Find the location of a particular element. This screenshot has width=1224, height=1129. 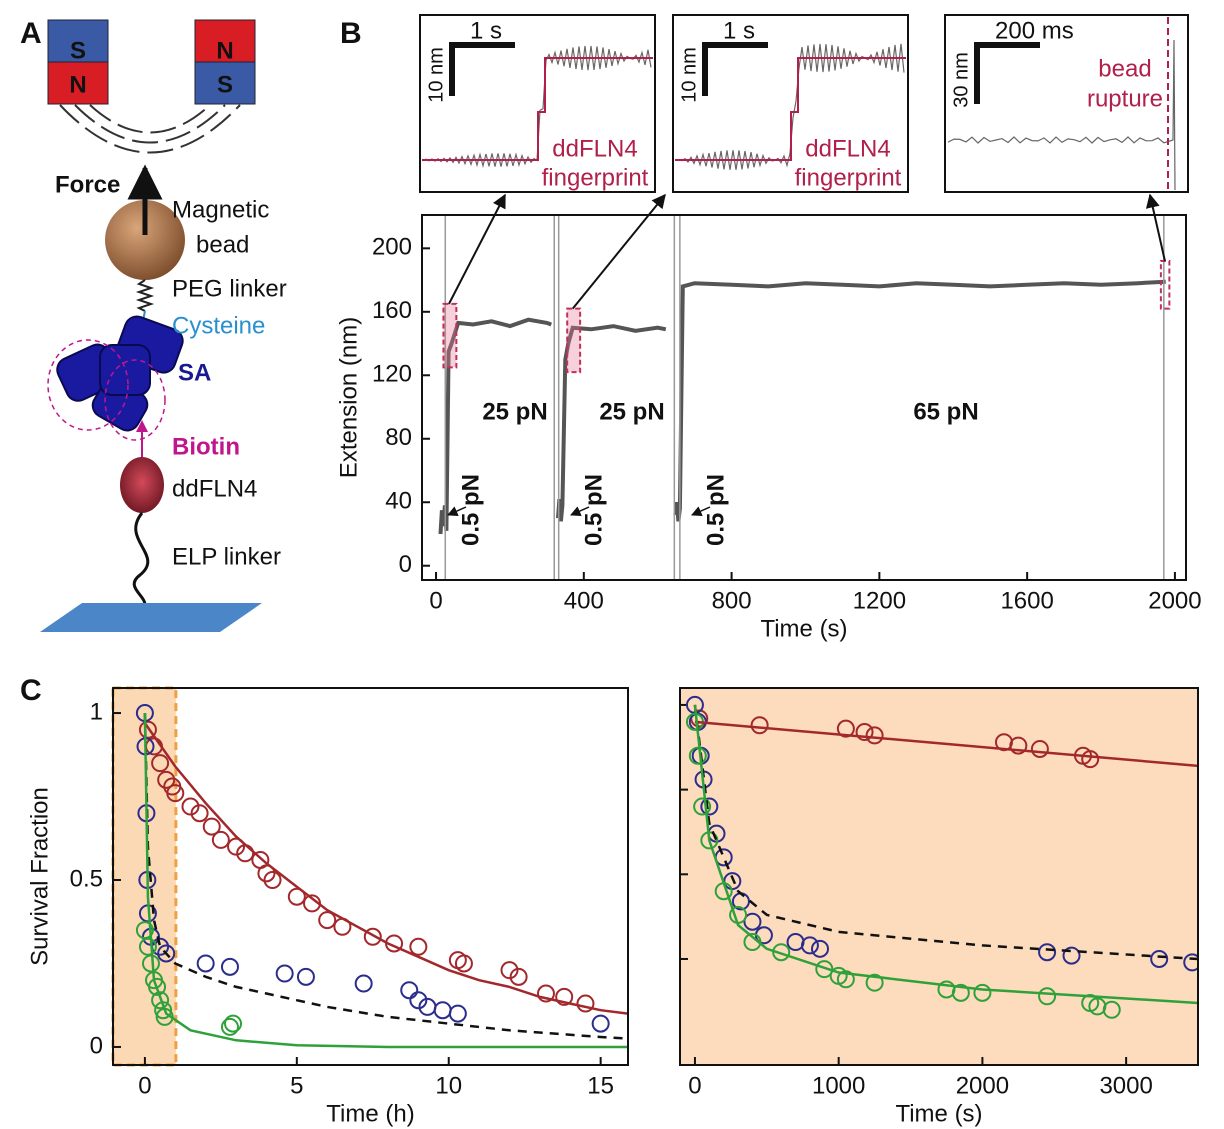

inset-note: bead is located at coordinates (1124, 68).